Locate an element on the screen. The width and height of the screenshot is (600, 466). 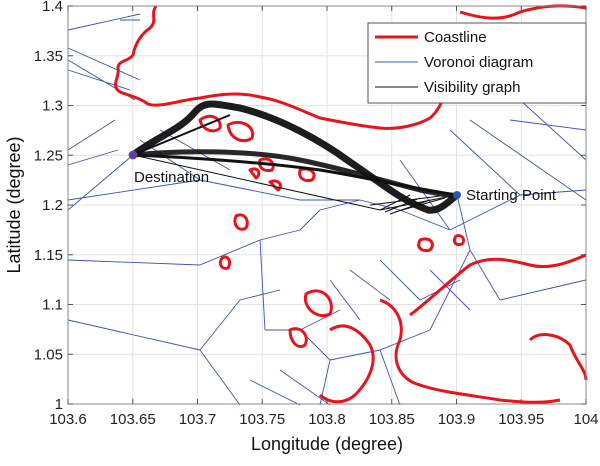
y-tick-labels: 1 1.05 1.1 1.15 1.2 1.25 1.3 1.35 1.4 is located at coordinates (48, 206).